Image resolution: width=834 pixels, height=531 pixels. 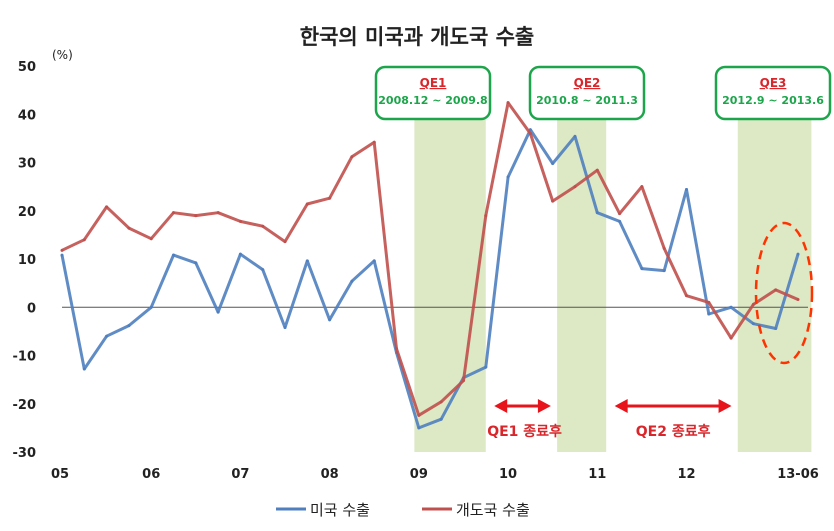 What do you see at coordinates (773, 83) in the screenshot?
I see `qe-box-label: QE3` at bounding box center [773, 83].